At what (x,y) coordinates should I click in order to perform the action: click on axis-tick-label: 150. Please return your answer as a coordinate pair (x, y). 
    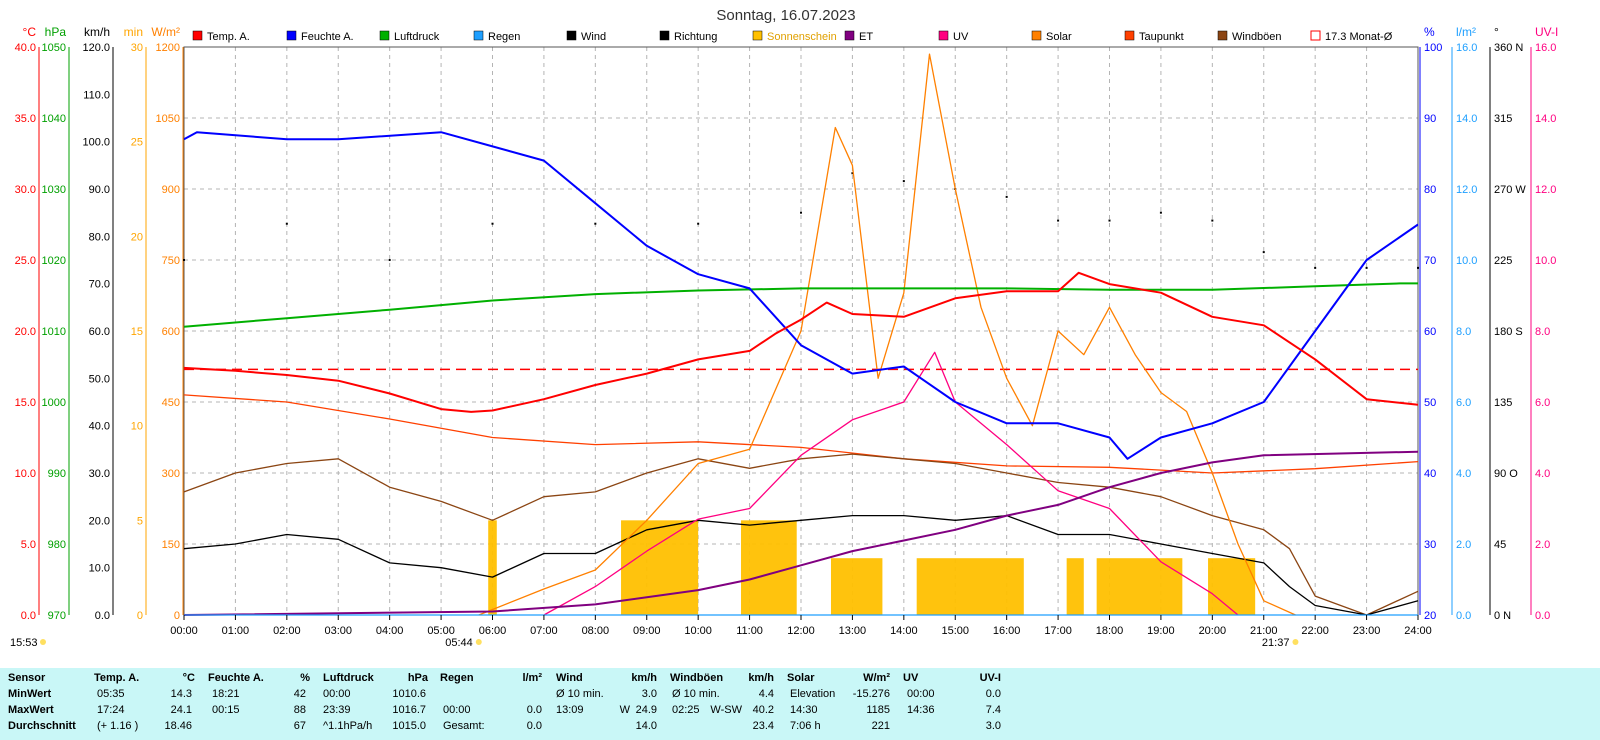
    Looking at the image, I should click on (171, 545).